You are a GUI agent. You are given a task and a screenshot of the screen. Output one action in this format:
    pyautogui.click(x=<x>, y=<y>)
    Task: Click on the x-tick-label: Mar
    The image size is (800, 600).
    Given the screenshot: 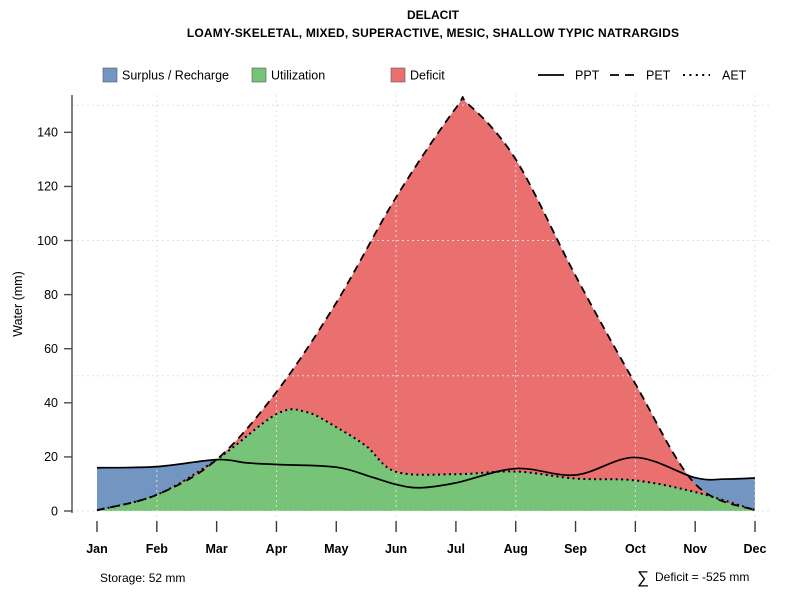 What is the action you would take?
    pyautogui.click(x=217, y=549)
    